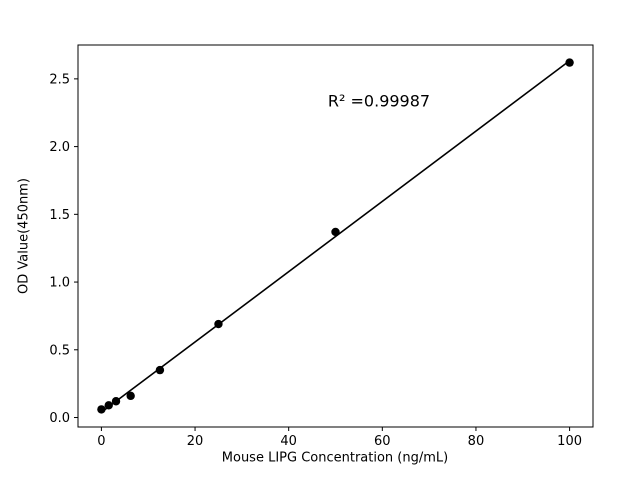 The height and width of the screenshot is (480, 640). Describe the element at coordinates (335, 458) in the screenshot. I see `x-axis-label: Mouse LIPG Concentration (ng/mL)` at that location.